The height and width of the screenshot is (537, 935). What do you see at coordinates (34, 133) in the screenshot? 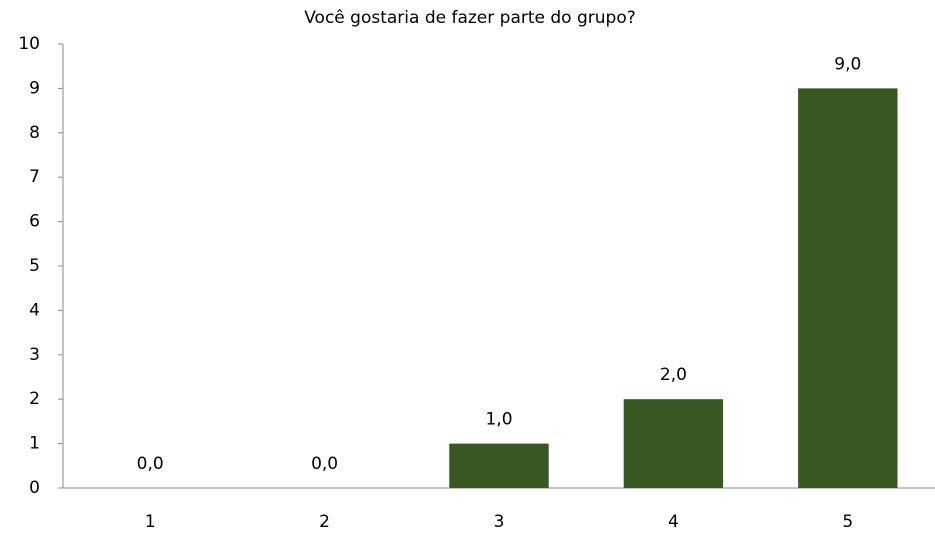
I see `y-tick-label: 8` at bounding box center [34, 133].